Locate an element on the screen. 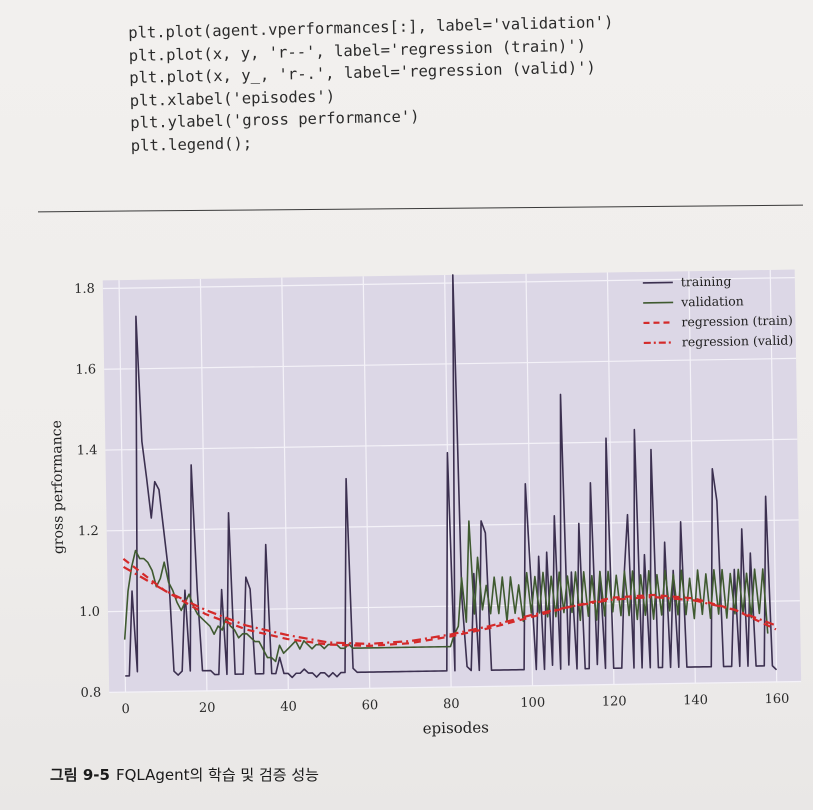 The width and height of the screenshot is (813, 810). divider-rule is located at coordinates (420, 208).